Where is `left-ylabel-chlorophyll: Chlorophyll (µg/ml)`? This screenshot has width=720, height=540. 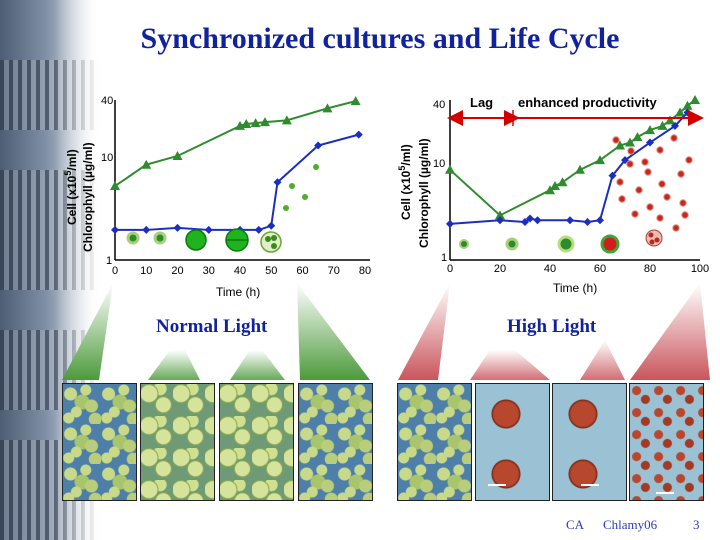
left-ylabel-chlorophyll: Chlorophyll (µg/ml) is located at coordinates (88, 197).